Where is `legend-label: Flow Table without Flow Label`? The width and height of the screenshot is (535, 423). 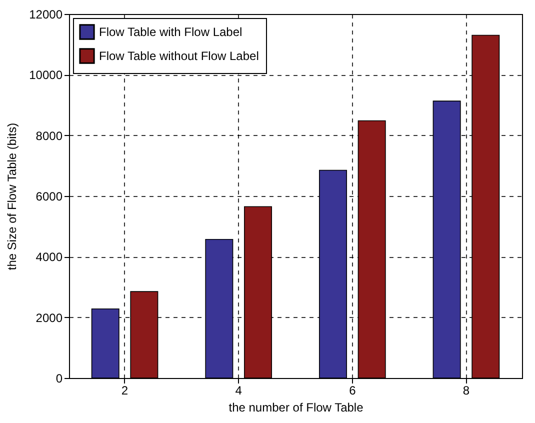 legend-label: Flow Table without Flow Label is located at coordinates (179, 56).